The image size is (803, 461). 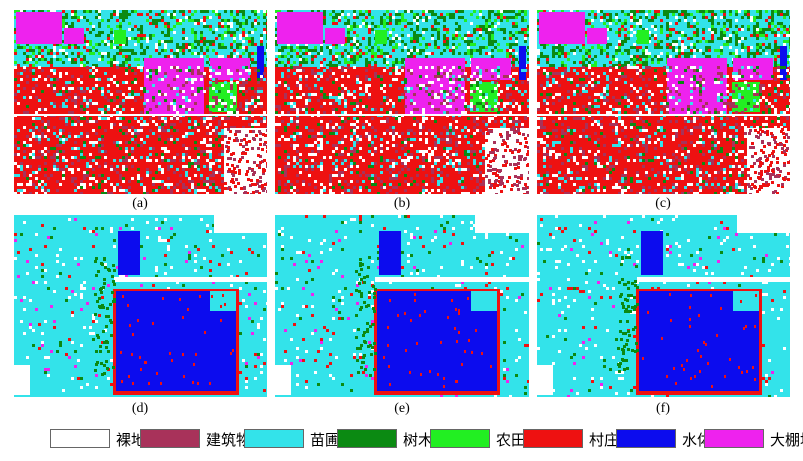 What do you see at coordinates (140, 306) in the screenshot?
I see `classification-map-d` at bounding box center [140, 306].